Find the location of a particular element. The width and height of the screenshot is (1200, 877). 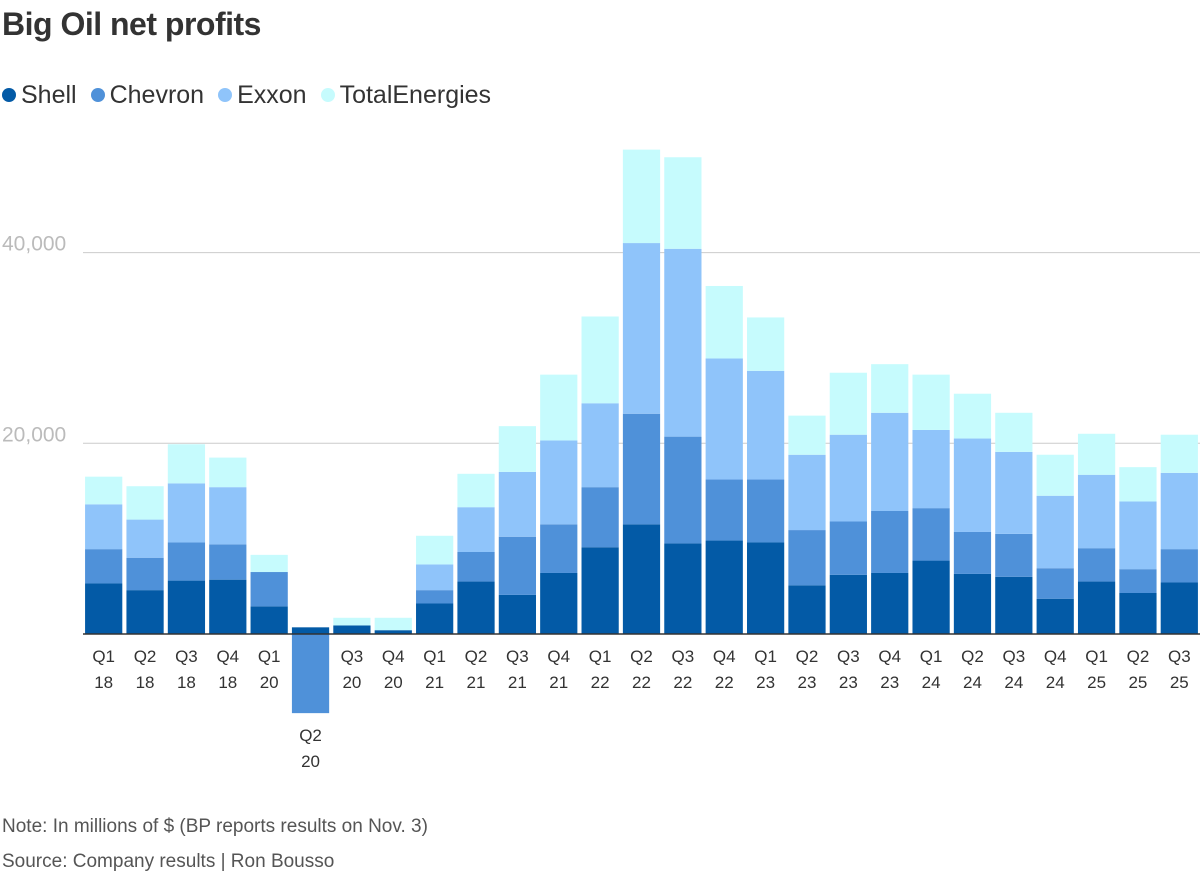

x-tick-label-q1-22-line2: 22 is located at coordinates (600, 682).